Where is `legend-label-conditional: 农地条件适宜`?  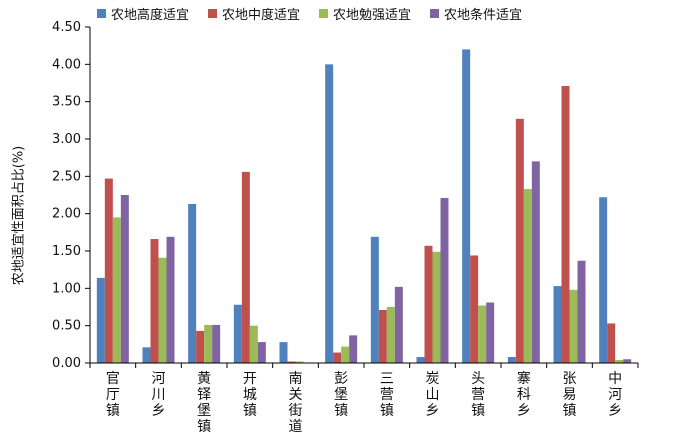 legend-label-conditional: 农地条件适宜 is located at coordinates (483, 15).